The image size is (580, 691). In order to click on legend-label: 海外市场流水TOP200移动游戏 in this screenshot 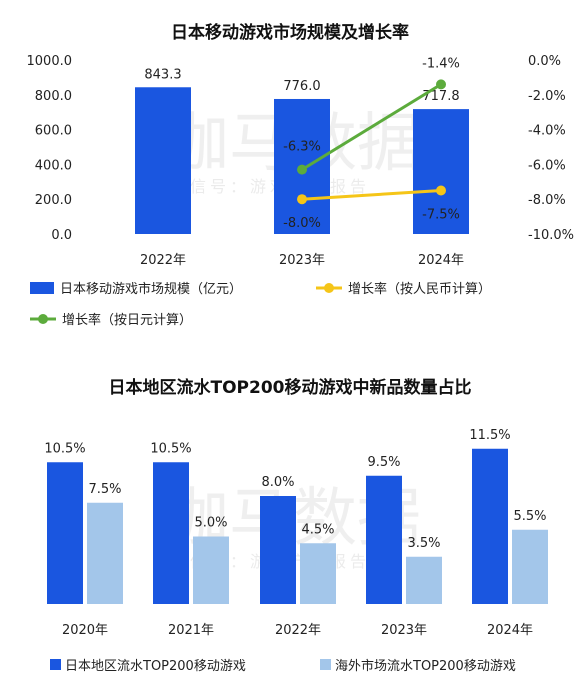, I will do `click(425, 666)`.